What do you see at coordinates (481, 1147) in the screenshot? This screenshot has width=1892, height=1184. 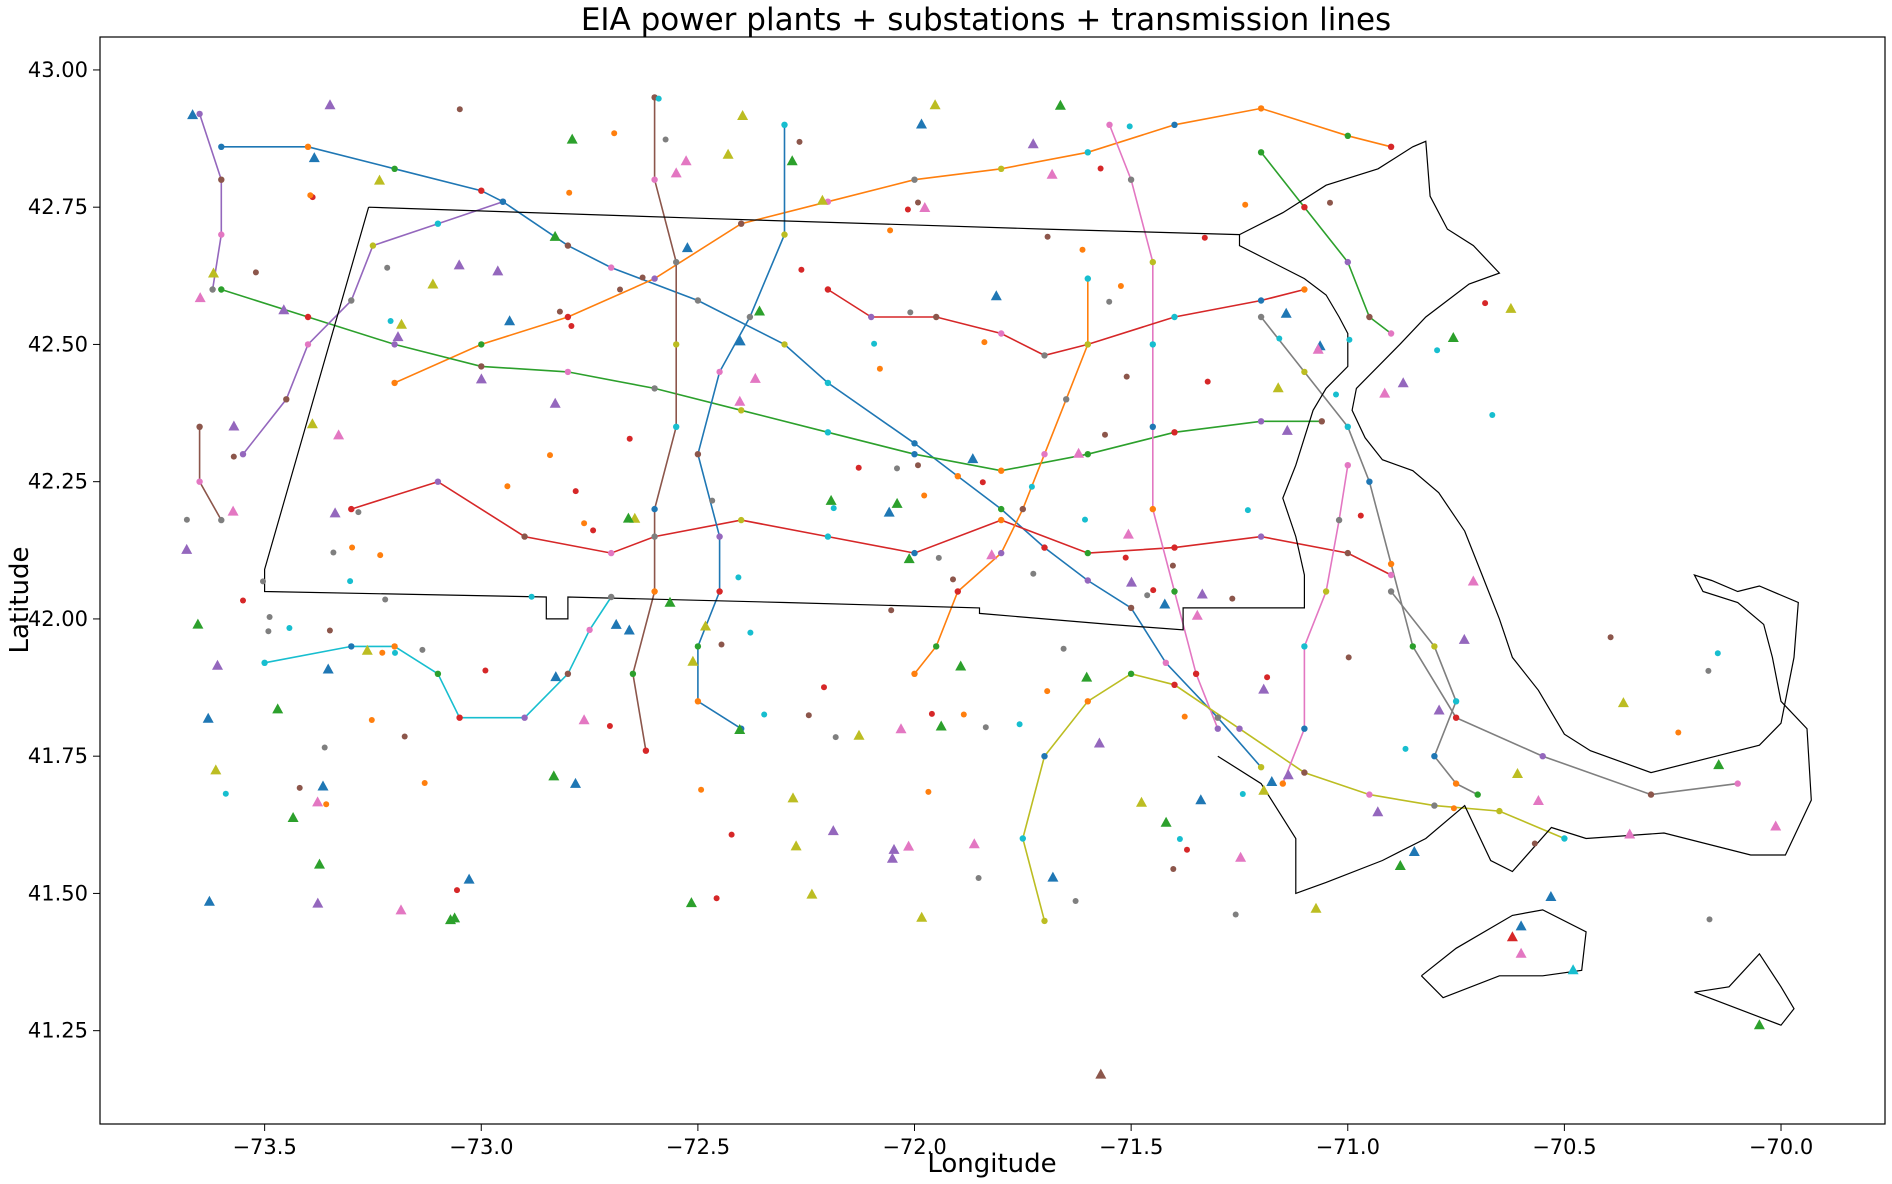 I see `x-tick-label: −73.0` at bounding box center [481, 1147].